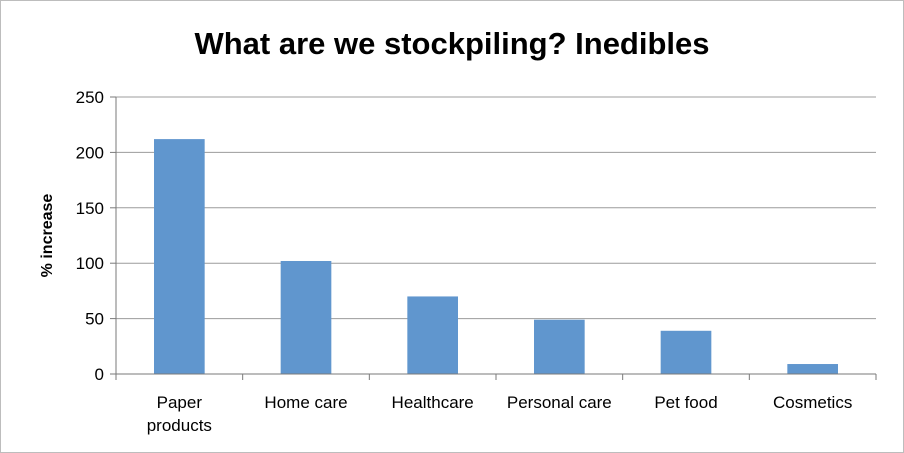  Describe the element at coordinates (179, 425) in the screenshot. I see `x-category-label: products` at that location.